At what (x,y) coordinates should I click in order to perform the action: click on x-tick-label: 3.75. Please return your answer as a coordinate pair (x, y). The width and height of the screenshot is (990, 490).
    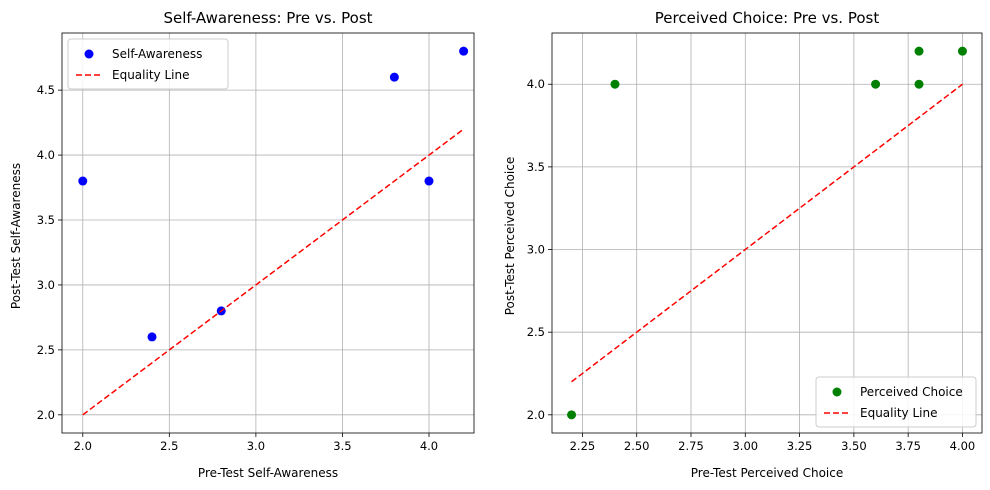
    Looking at the image, I should click on (908, 446).